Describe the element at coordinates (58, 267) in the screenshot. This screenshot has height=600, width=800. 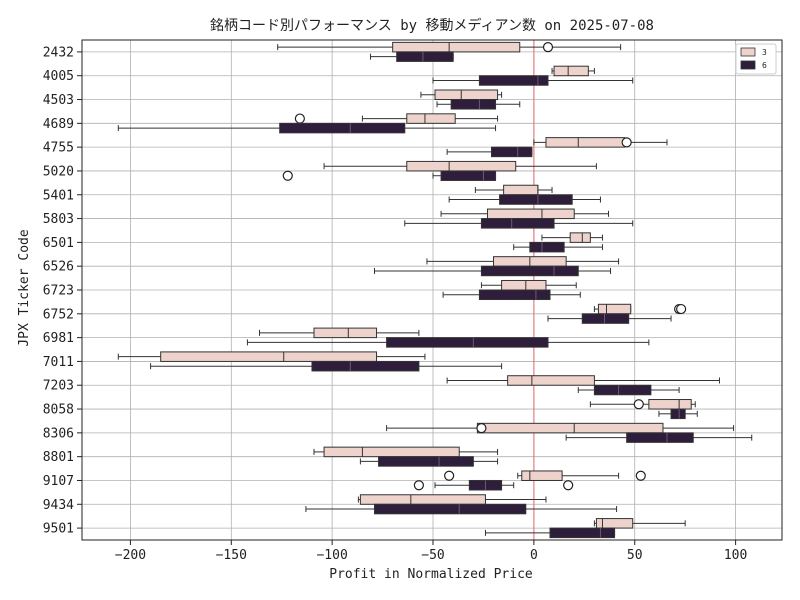
I see `y-tick-label: 6526` at that location.